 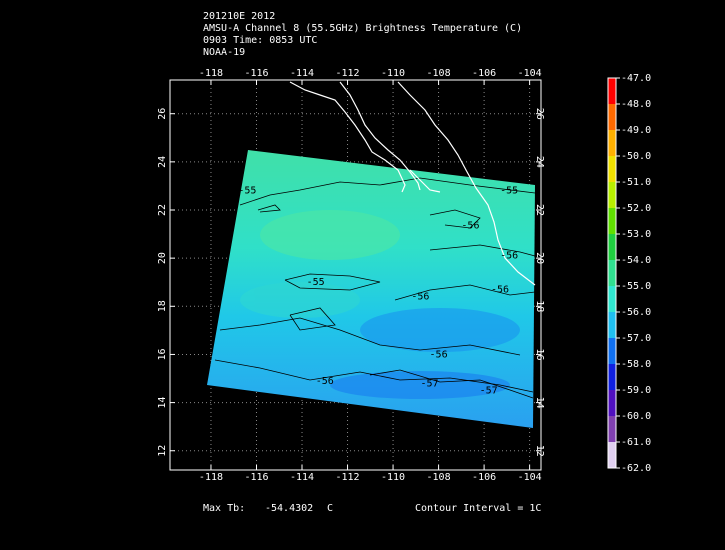 What do you see at coordinates (302, 477) in the screenshot?
I see `x-tick-label-bottom: -114` at bounding box center [302, 477].